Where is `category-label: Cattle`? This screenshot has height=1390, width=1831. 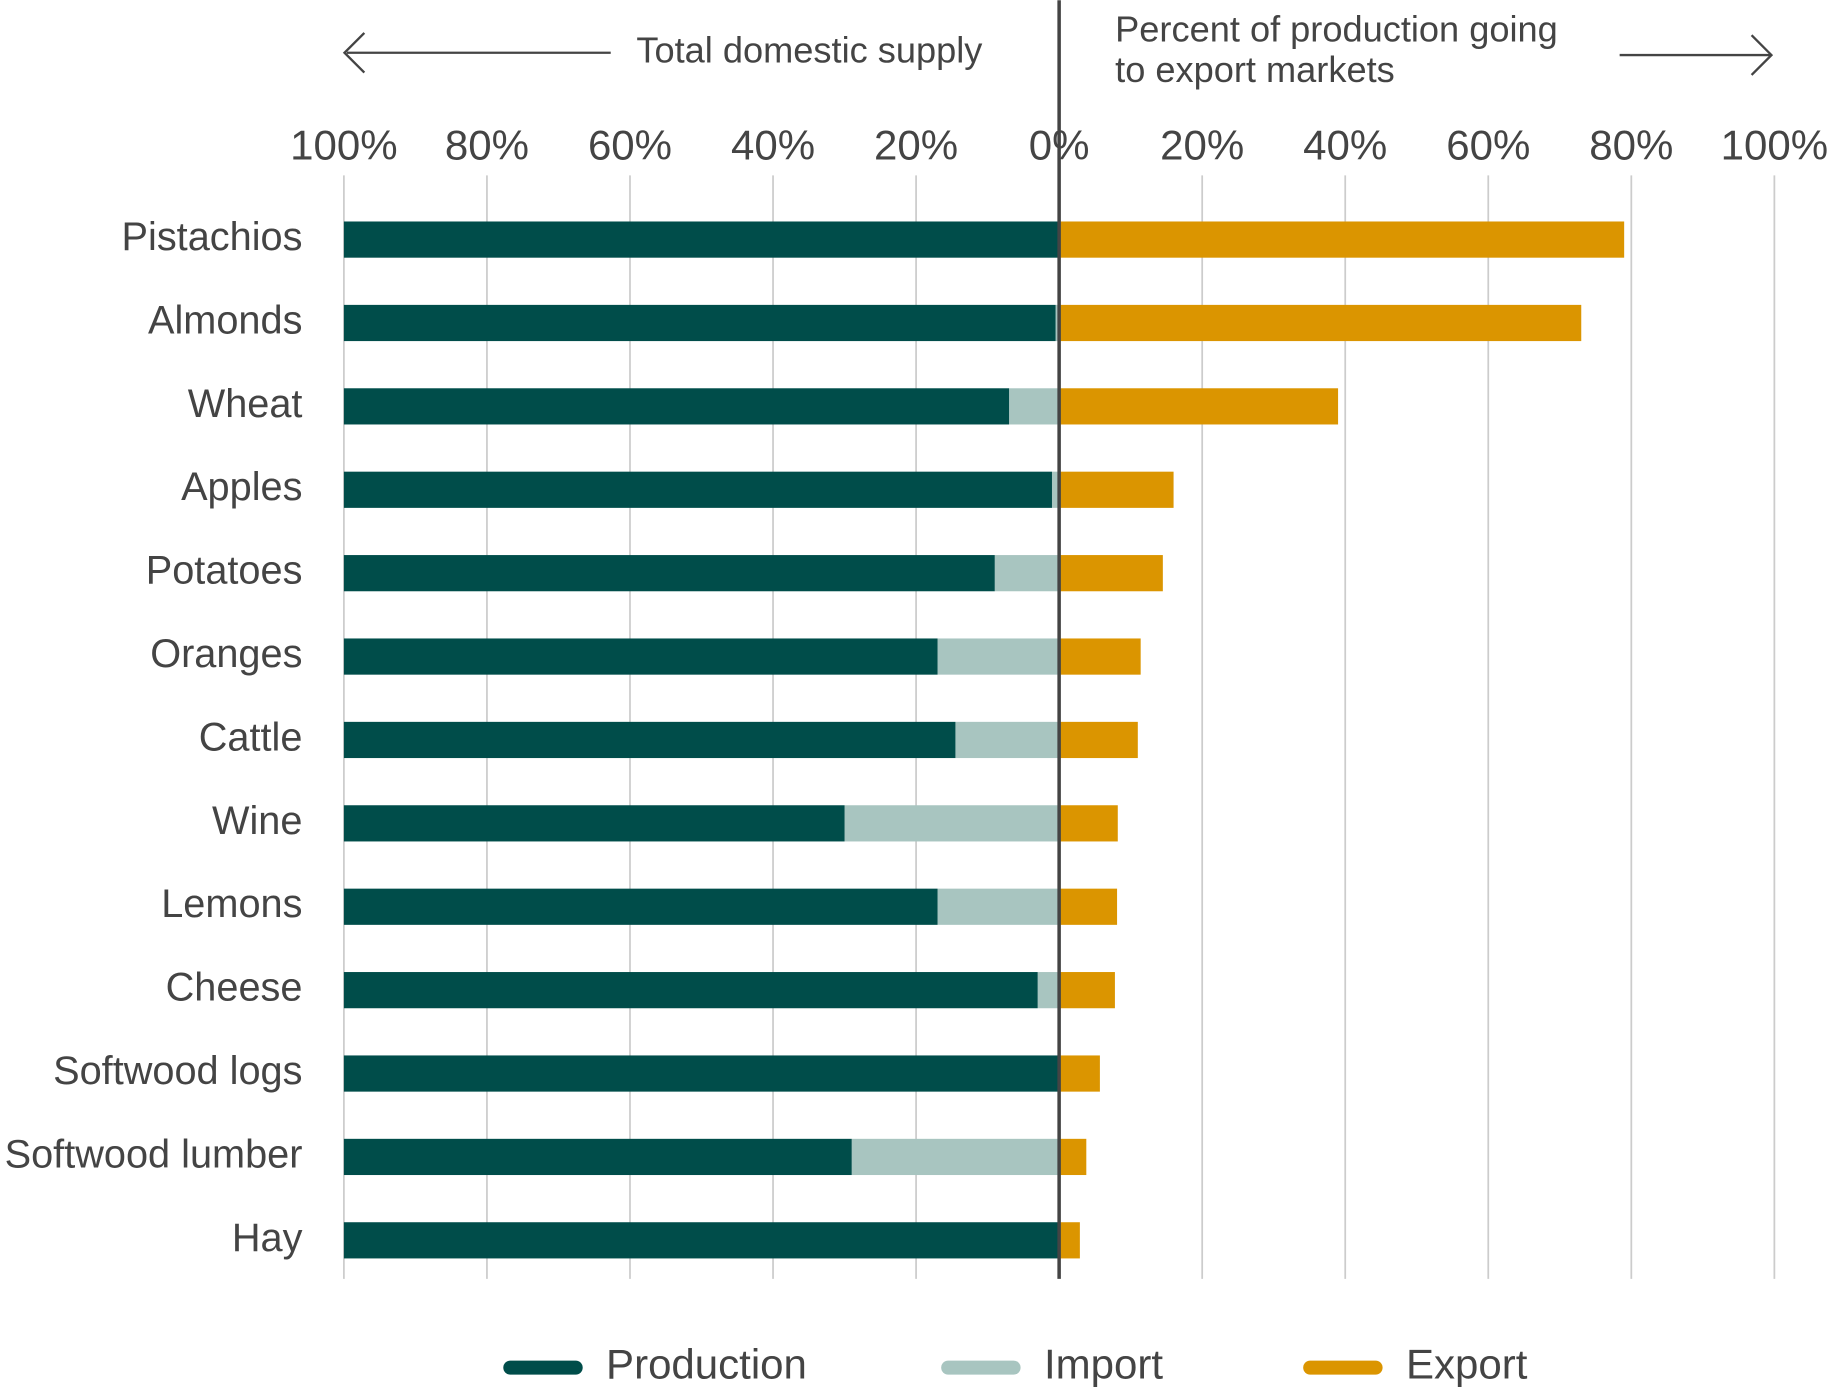
category-label: Cattle is located at coordinates (251, 737).